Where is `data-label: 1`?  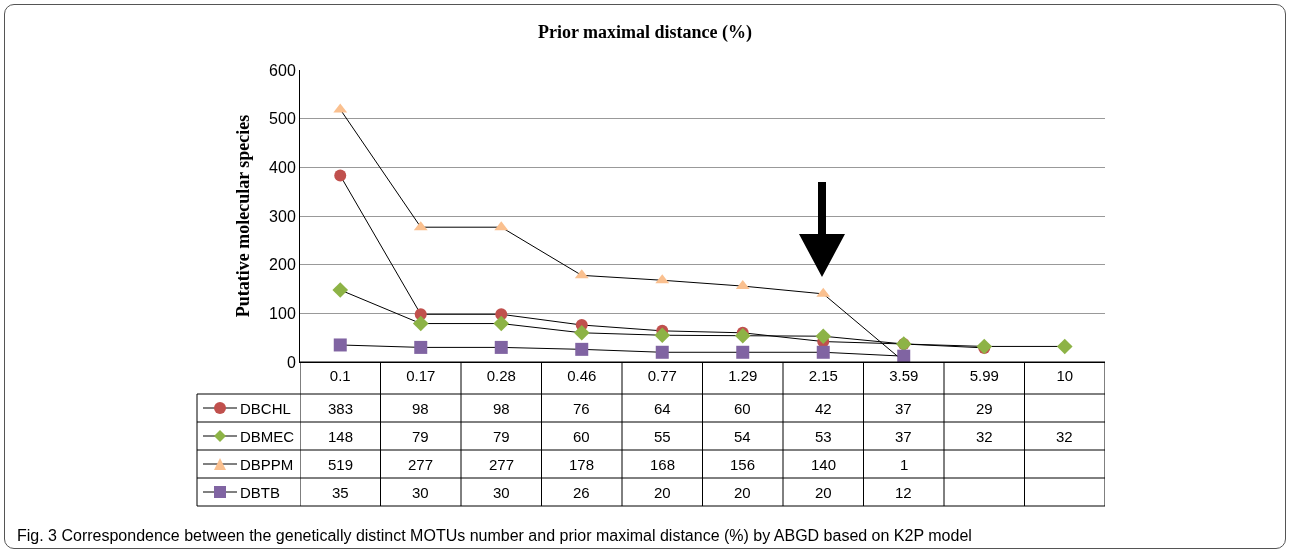 data-label: 1 is located at coordinates (904, 464).